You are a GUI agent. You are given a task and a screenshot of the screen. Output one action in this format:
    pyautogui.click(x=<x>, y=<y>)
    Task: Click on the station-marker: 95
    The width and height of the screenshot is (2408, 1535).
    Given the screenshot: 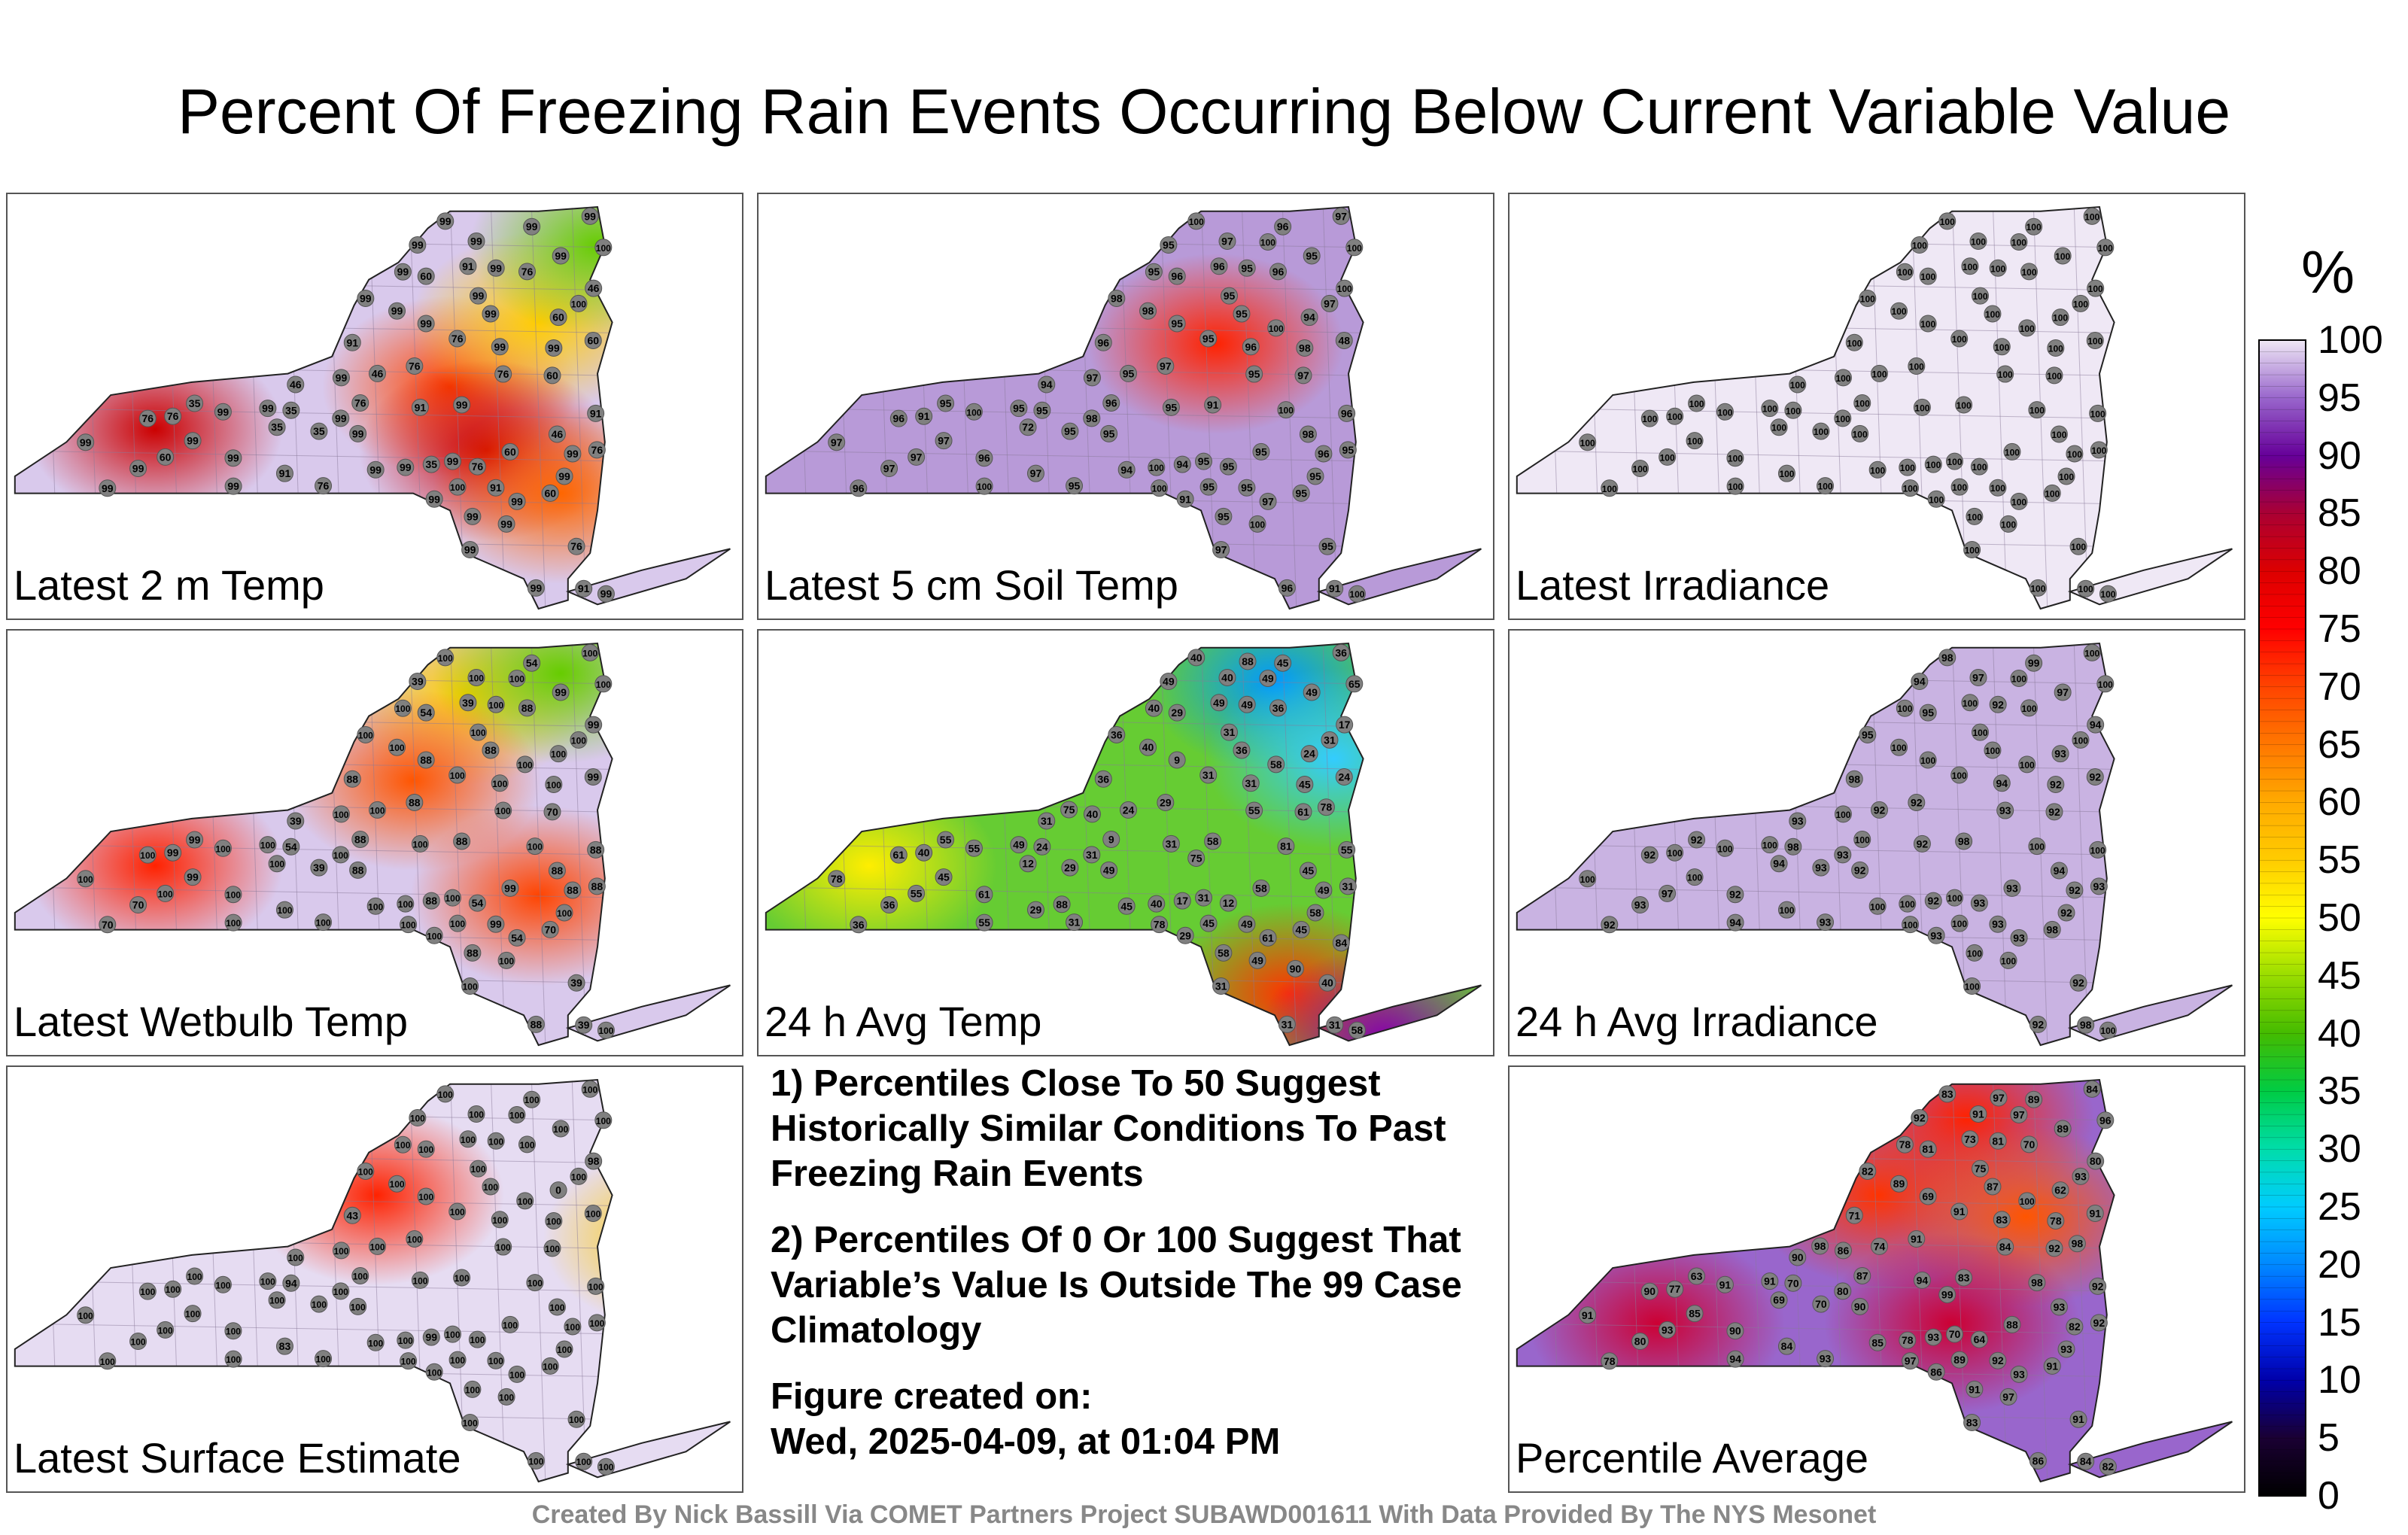 What is the action you would take?
    pyautogui.click(x=1224, y=516)
    